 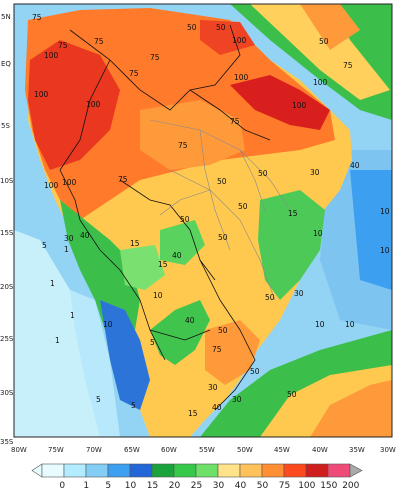 What do you see at coordinates (351, 408) in the screenshot?
I see `south-atlantic-orange` at bounding box center [351, 408].